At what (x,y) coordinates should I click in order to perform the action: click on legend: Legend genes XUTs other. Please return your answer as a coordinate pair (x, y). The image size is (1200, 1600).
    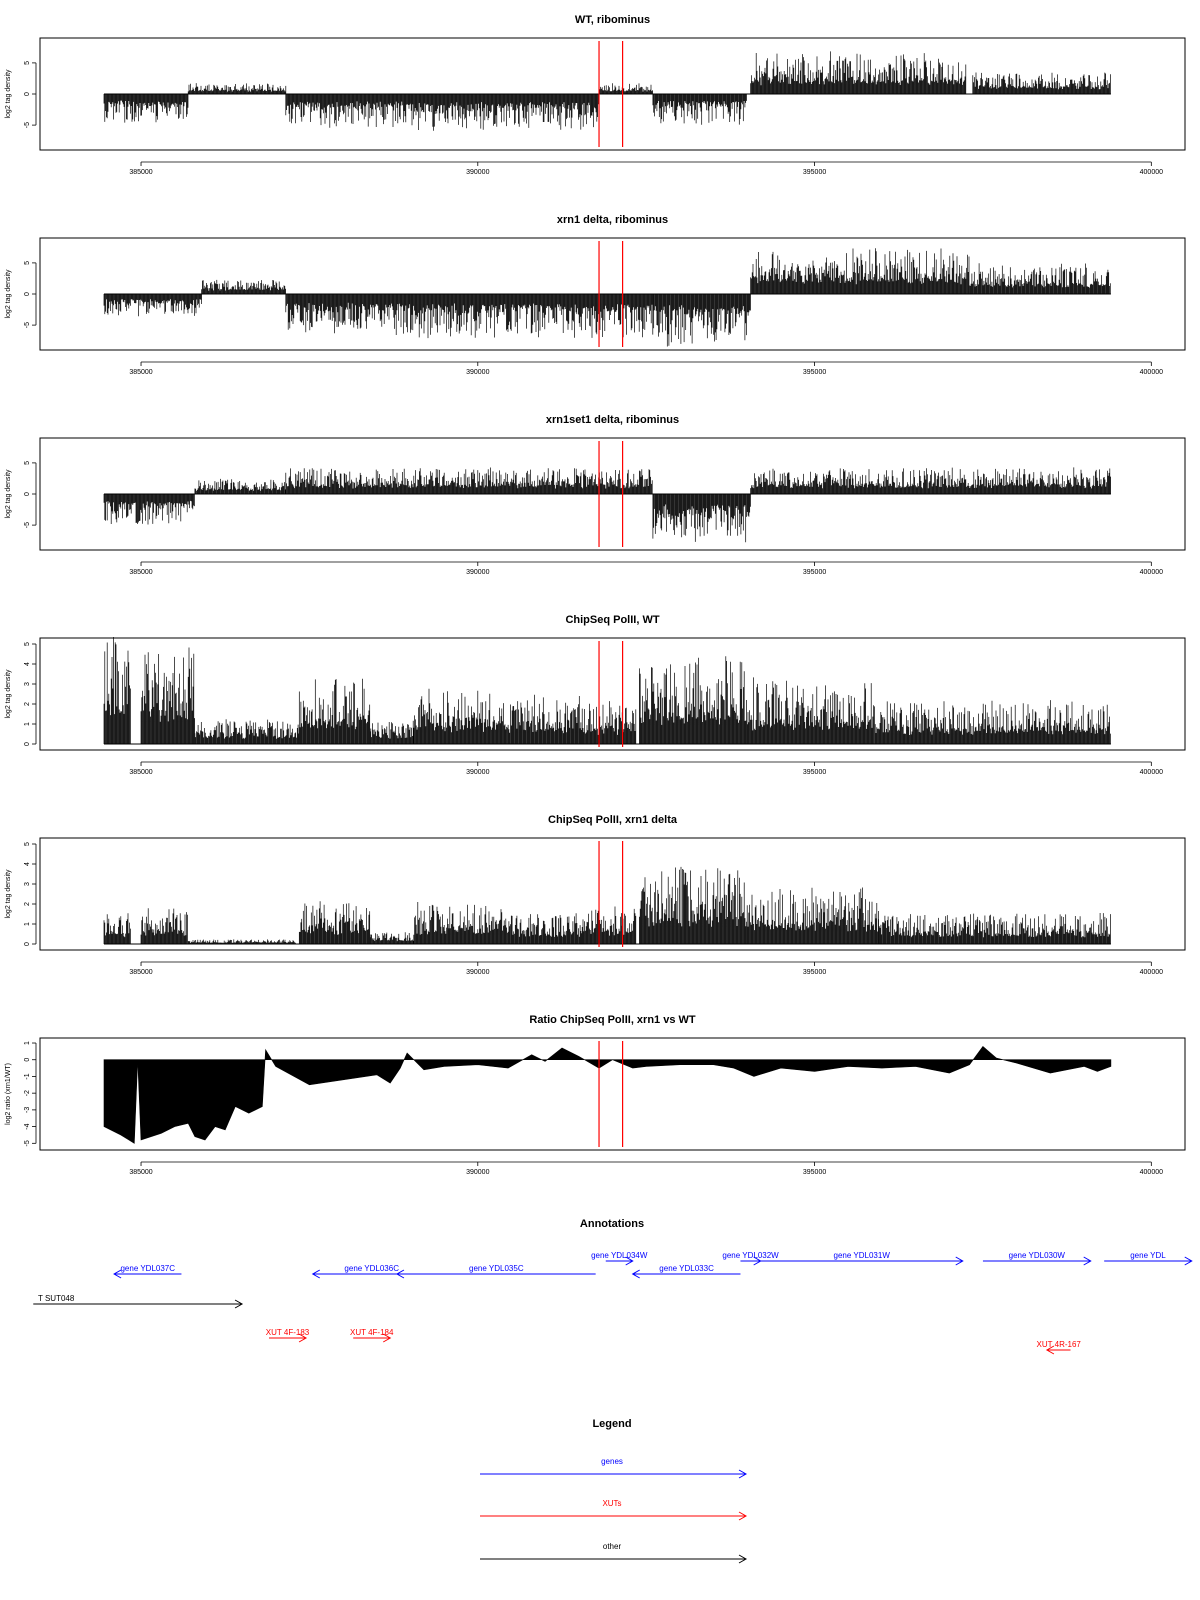
    Looking at the image, I should click on (614, 1491).